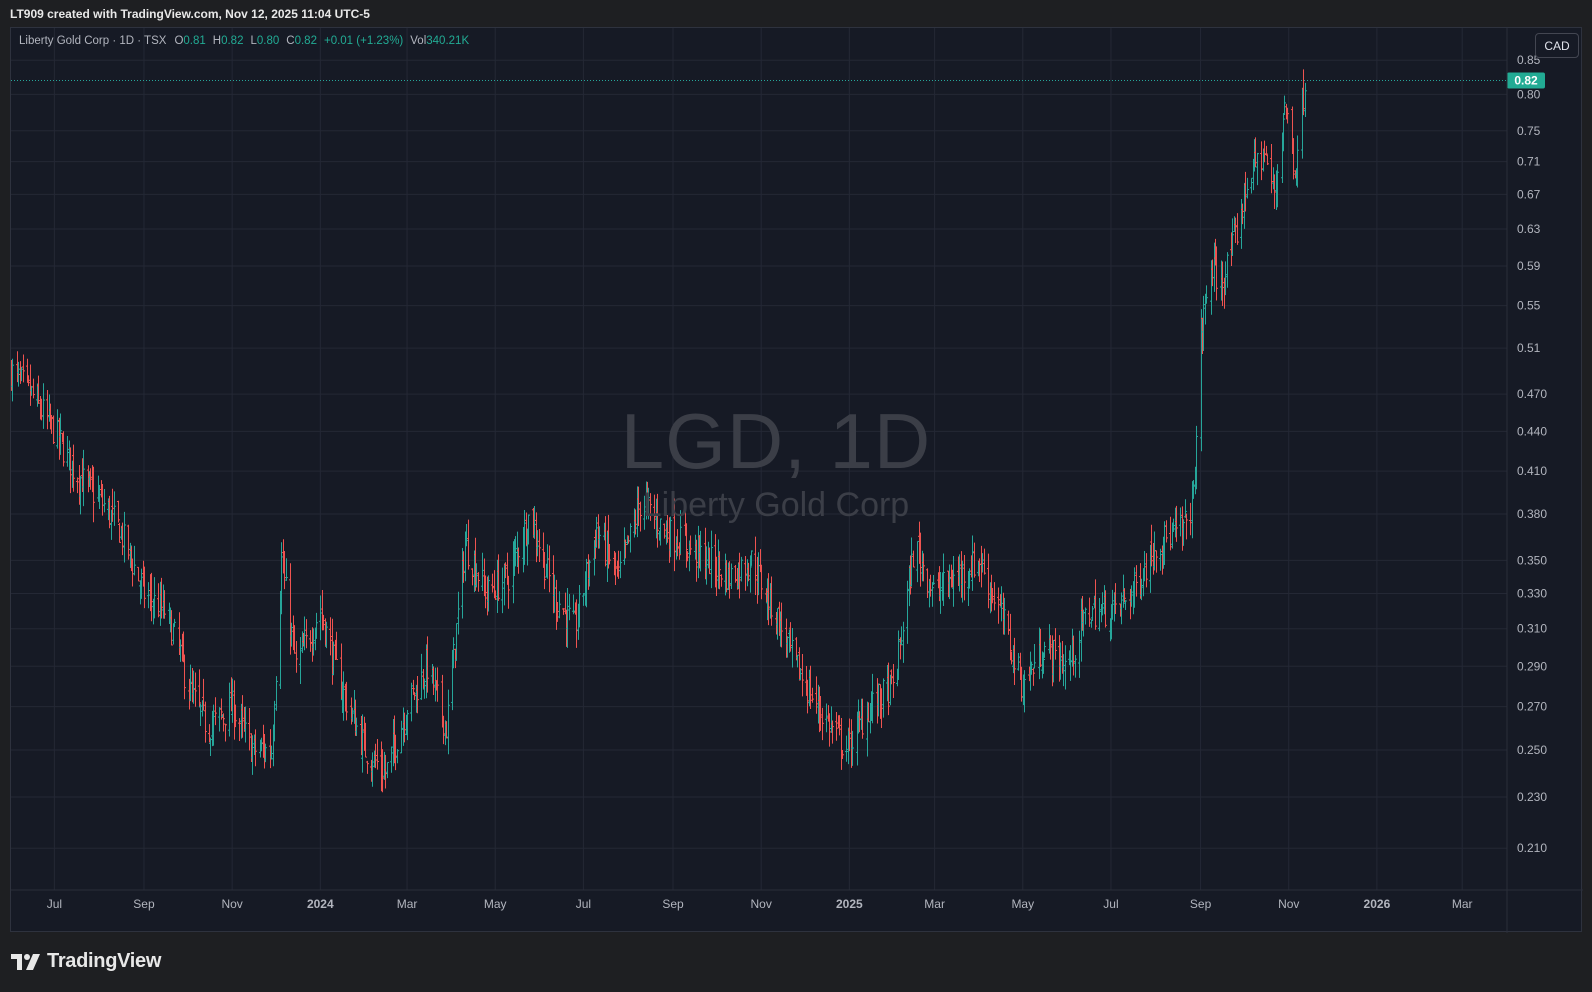  What do you see at coordinates (1529, 131) in the screenshot?
I see `y-tick-label: 0.75` at bounding box center [1529, 131].